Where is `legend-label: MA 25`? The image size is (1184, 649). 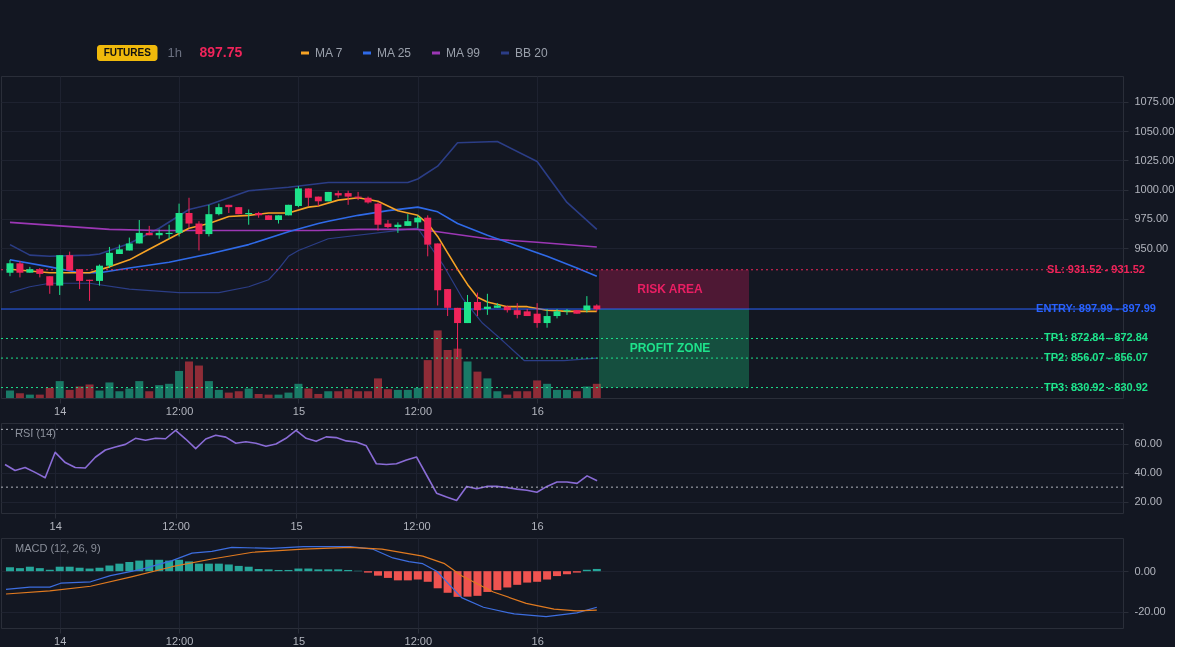
legend-label: MA 25 is located at coordinates (394, 53).